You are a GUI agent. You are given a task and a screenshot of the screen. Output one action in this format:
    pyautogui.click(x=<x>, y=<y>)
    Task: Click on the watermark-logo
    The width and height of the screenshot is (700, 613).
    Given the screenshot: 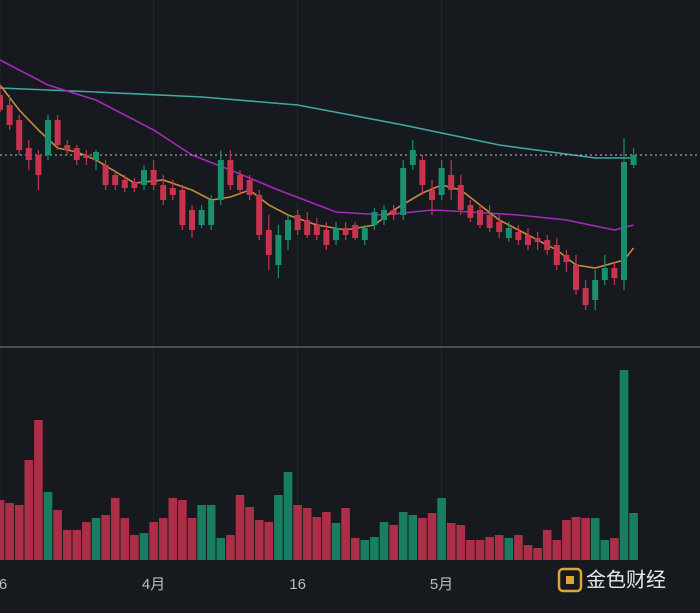 What is the action you would take?
    pyautogui.click(x=570, y=580)
    